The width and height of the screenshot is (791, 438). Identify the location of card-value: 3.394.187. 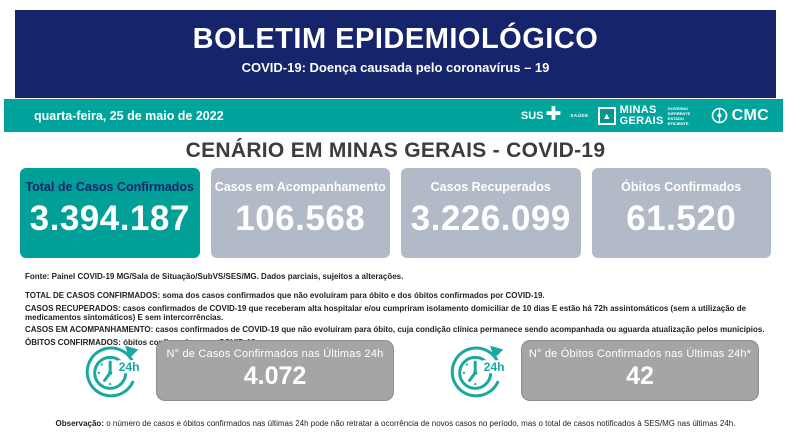
(109, 218).